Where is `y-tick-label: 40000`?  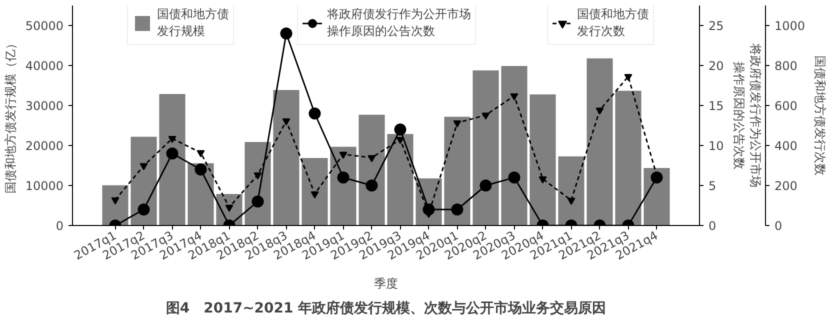 y-tick-label: 40000 is located at coordinates (44, 66).